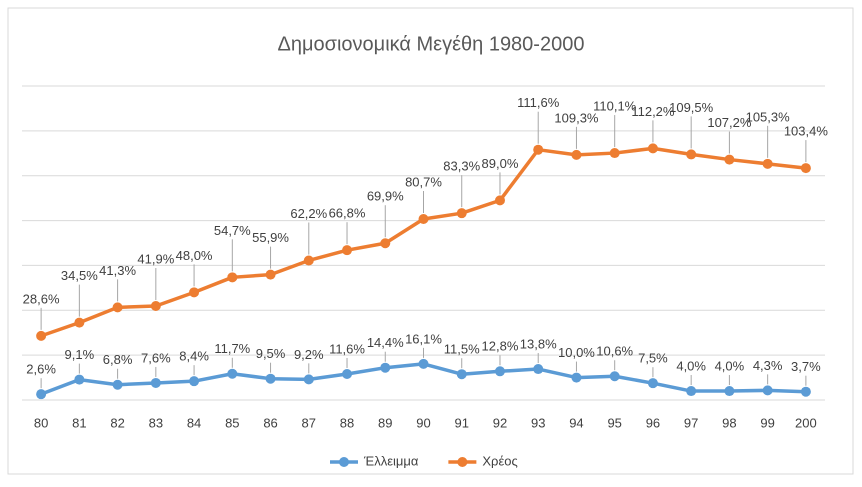 The height and width of the screenshot is (487, 862). What do you see at coordinates (41, 369) in the screenshot?
I see `data-label: 2,6%` at bounding box center [41, 369].